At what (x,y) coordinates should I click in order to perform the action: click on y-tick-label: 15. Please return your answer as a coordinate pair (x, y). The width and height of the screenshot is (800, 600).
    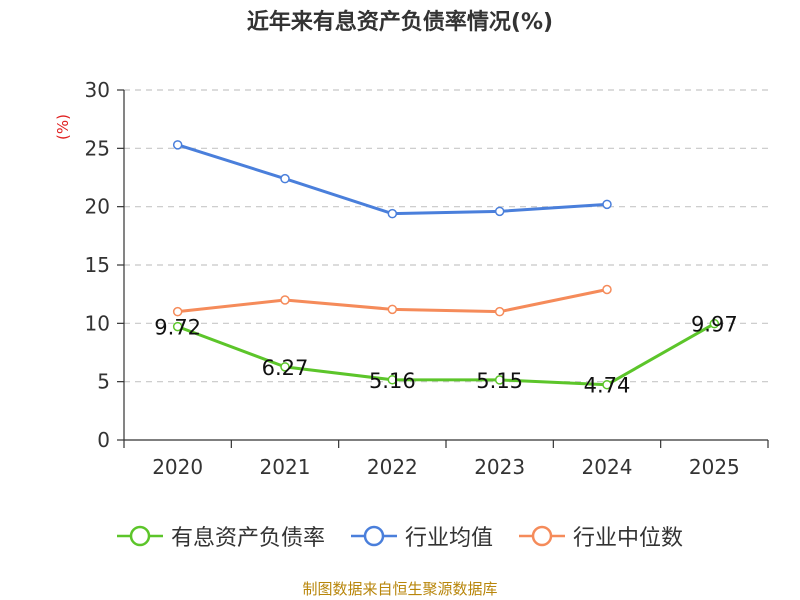
    Looking at the image, I should click on (97, 265).